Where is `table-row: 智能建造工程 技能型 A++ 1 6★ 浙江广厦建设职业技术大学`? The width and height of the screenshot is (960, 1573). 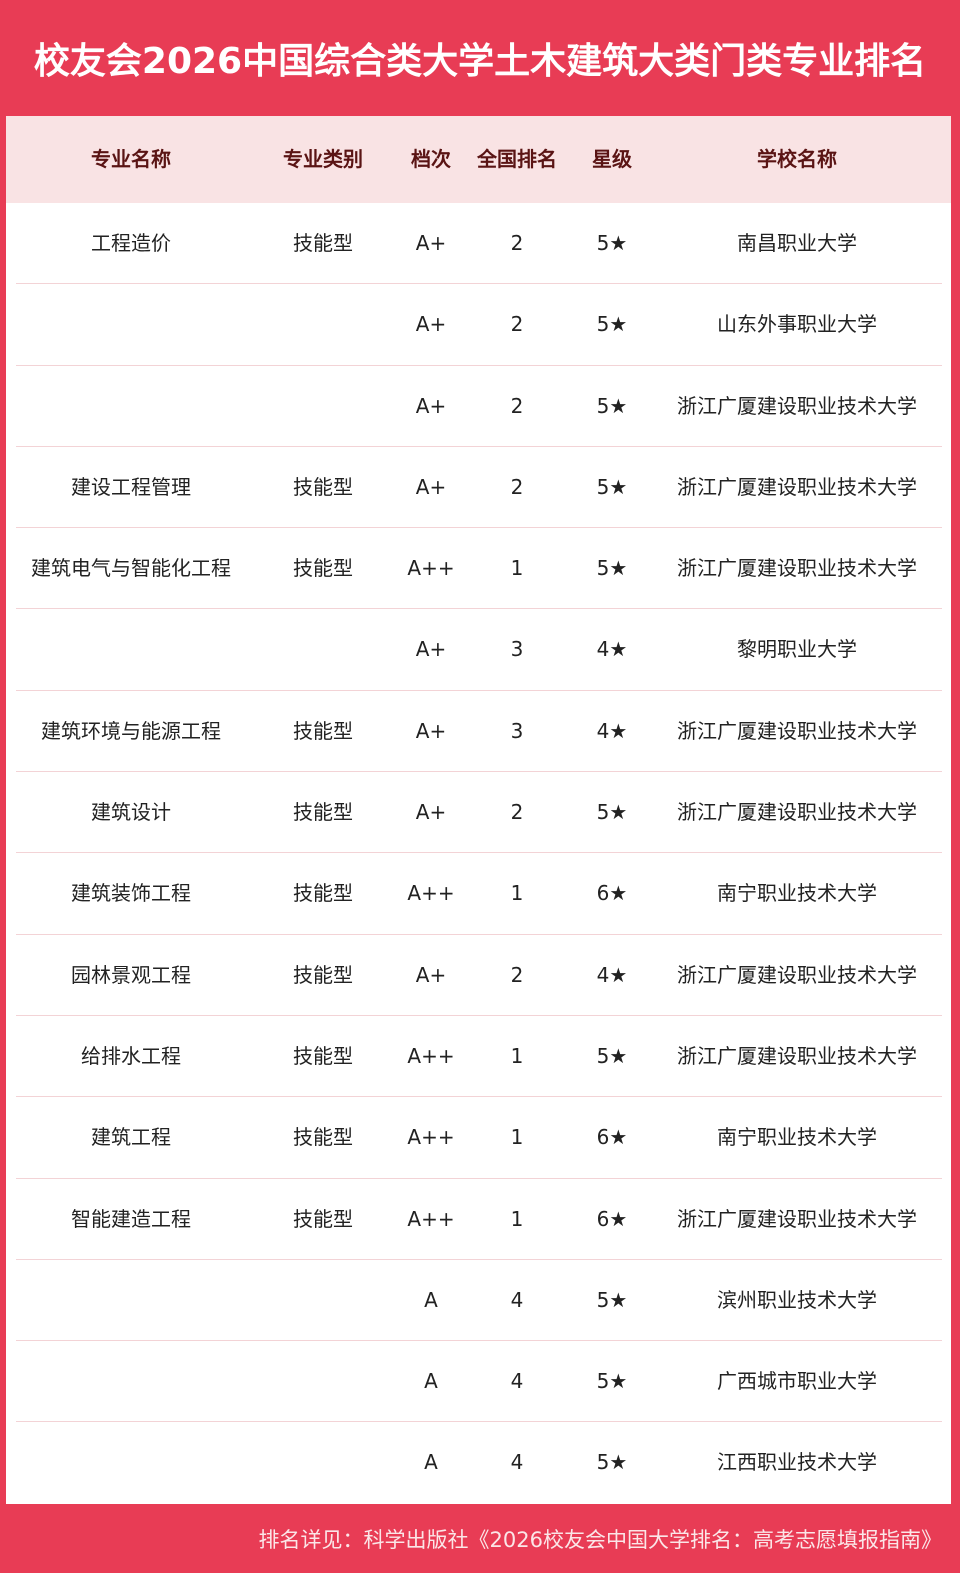
table-row: 智能建造工程 技能型 A++ 1 6★ 浙江广厦建设职业技术大学 is located at coordinates (479, 1219).